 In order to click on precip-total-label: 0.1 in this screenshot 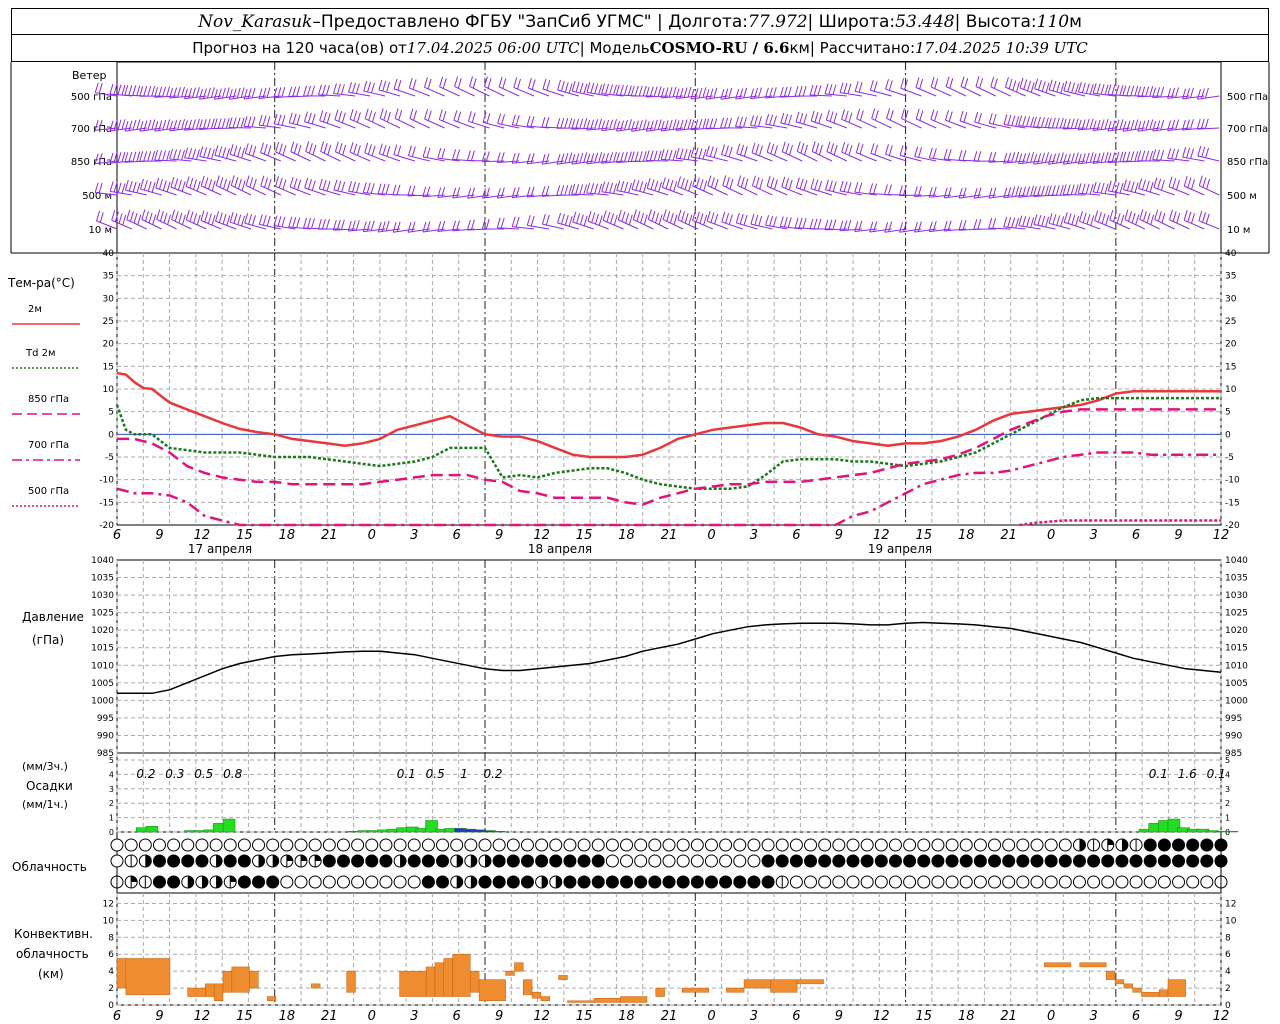, I will do `click(406, 774)`.